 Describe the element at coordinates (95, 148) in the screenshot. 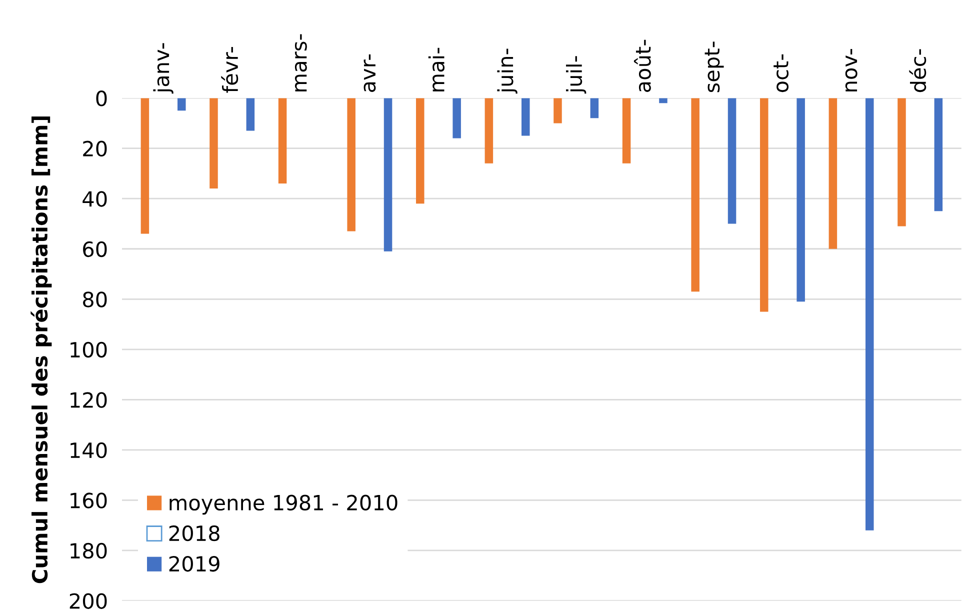

I see `y-tick-label: 20` at that location.